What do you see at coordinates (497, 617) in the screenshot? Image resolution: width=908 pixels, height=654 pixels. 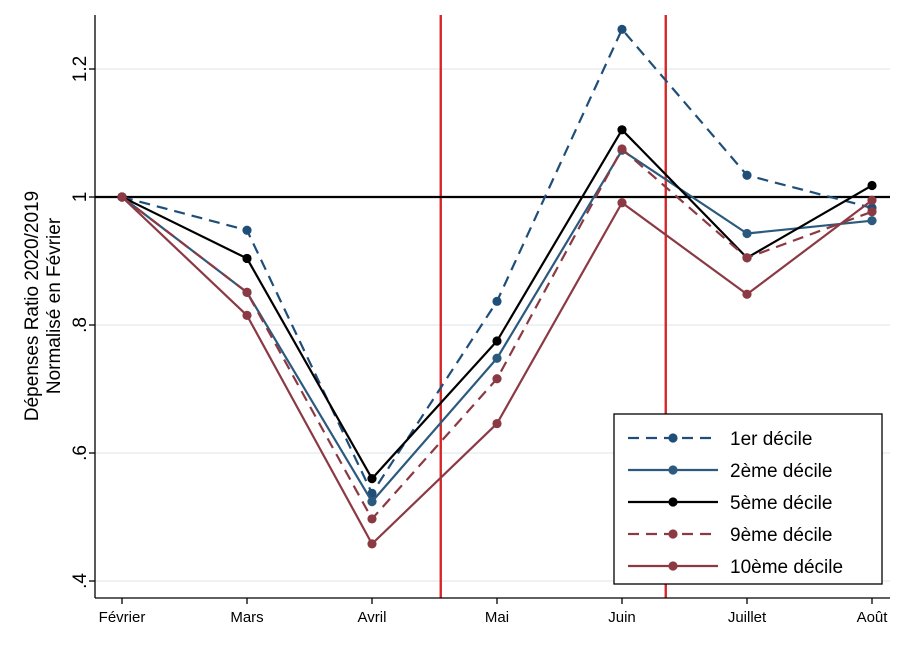 I see `x-tick-label-3: Mai` at bounding box center [497, 617].